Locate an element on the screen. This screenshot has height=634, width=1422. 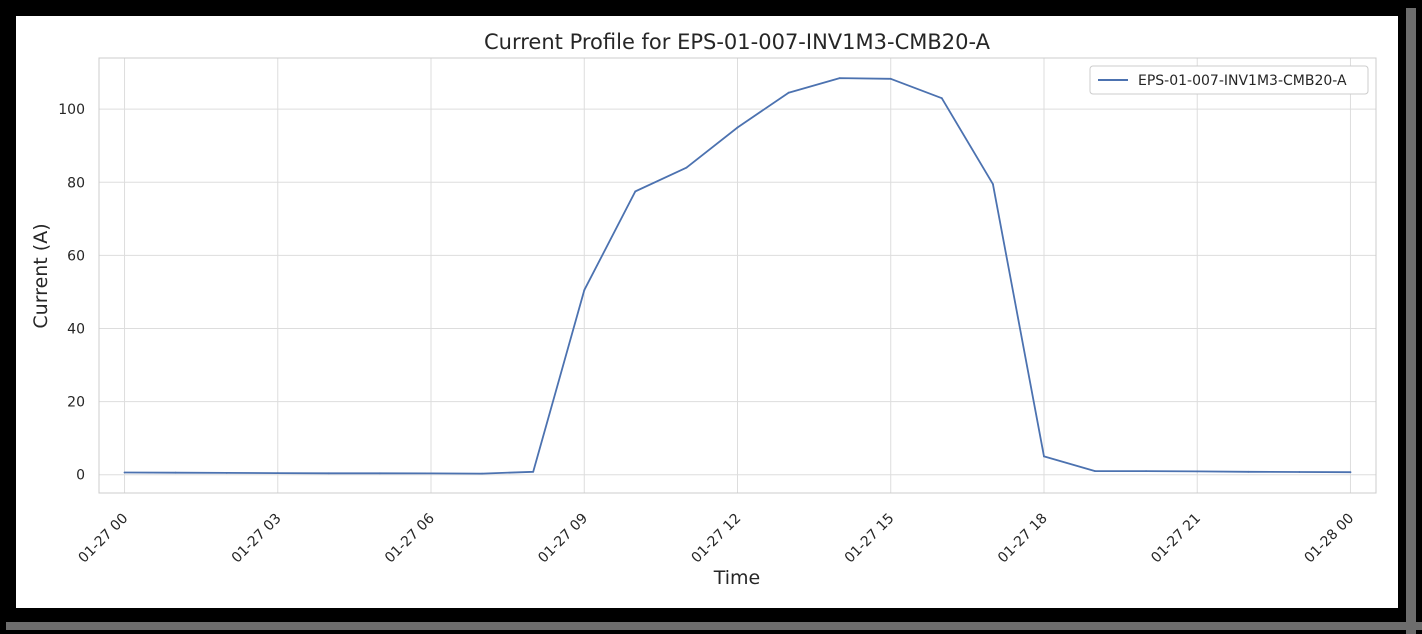
legend-box is located at coordinates (1229, 80).